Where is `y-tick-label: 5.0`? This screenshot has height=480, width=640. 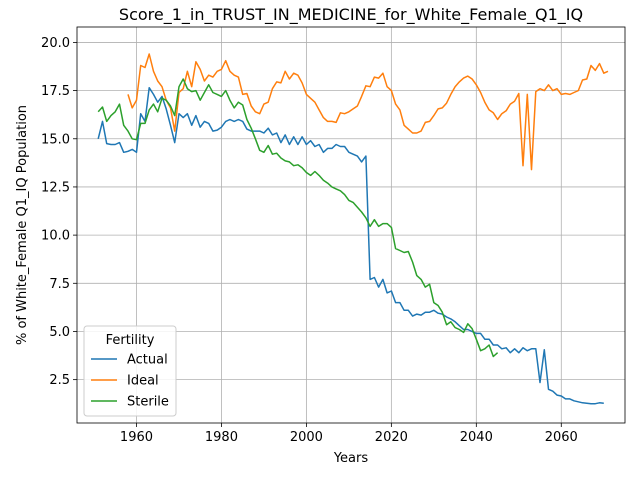
y-tick-label: 5.0 is located at coordinates (59, 332).